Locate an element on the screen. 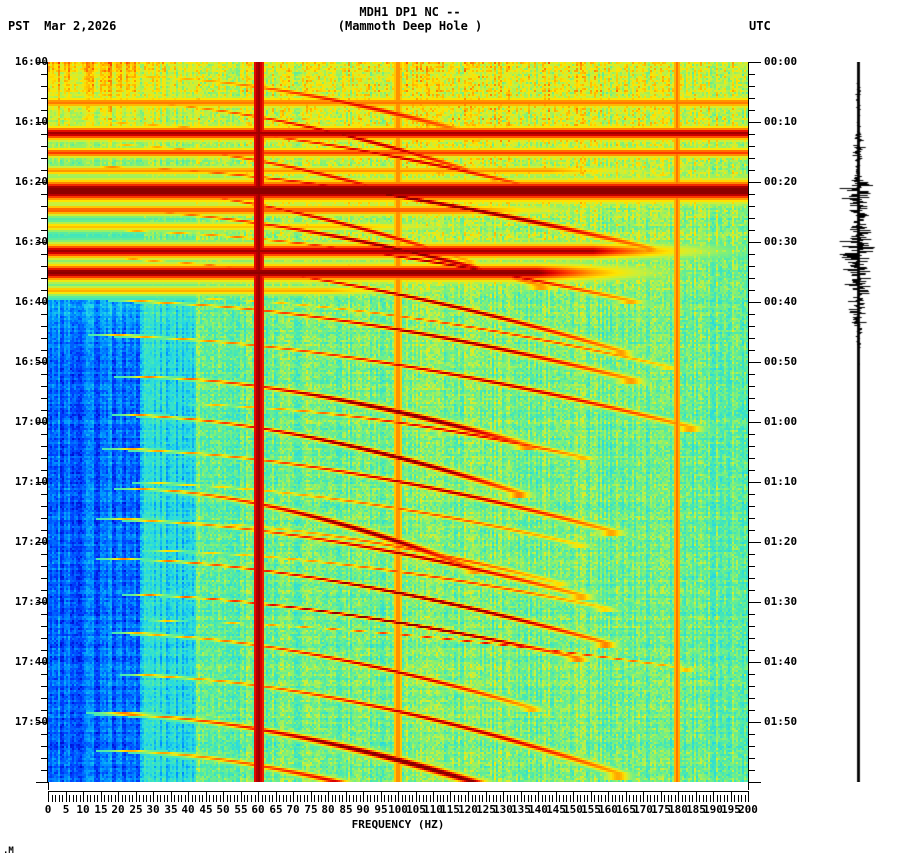 The image size is (902, 864). freq-label: 105 is located at coordinates (416, 809).